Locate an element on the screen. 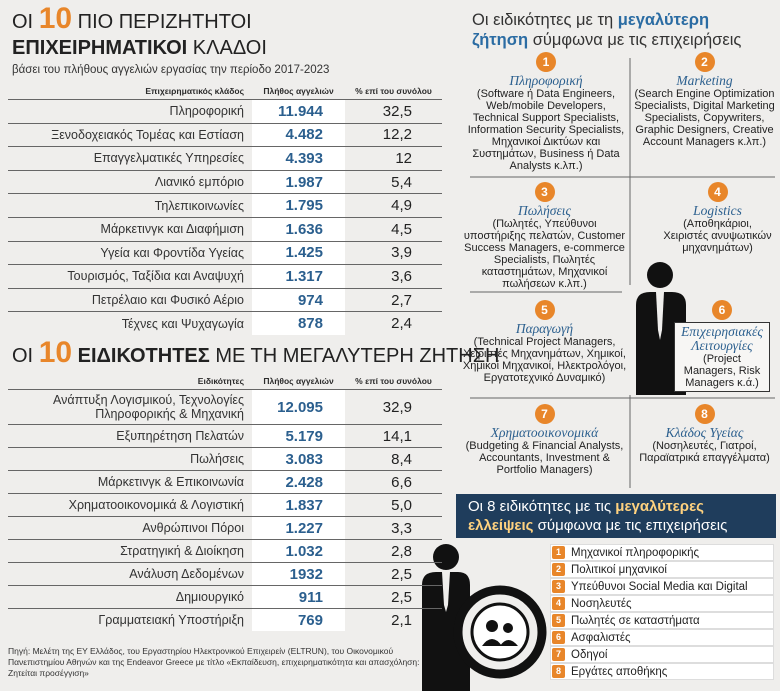  table-row: Χρηματοοικονομικά & Λογιστική 1.837 5,0 is located at coordinates (225, 504).